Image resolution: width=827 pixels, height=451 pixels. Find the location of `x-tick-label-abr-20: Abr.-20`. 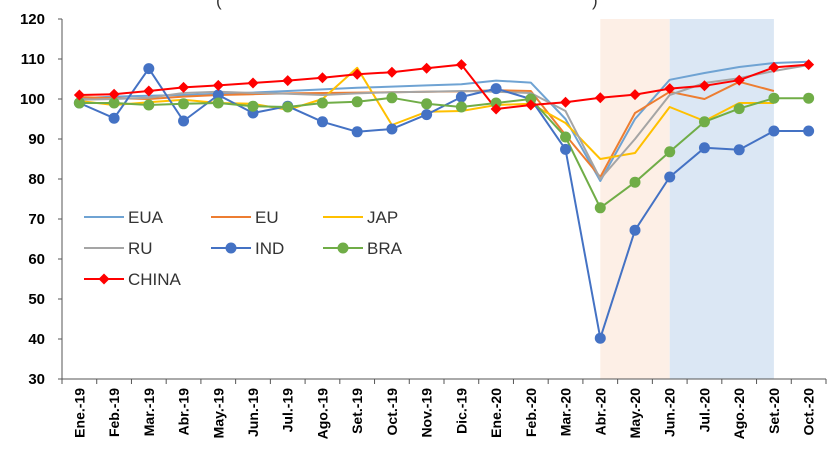

x-tick-label-abr-20: Abr.-20 is located at coordinates (600, 412).